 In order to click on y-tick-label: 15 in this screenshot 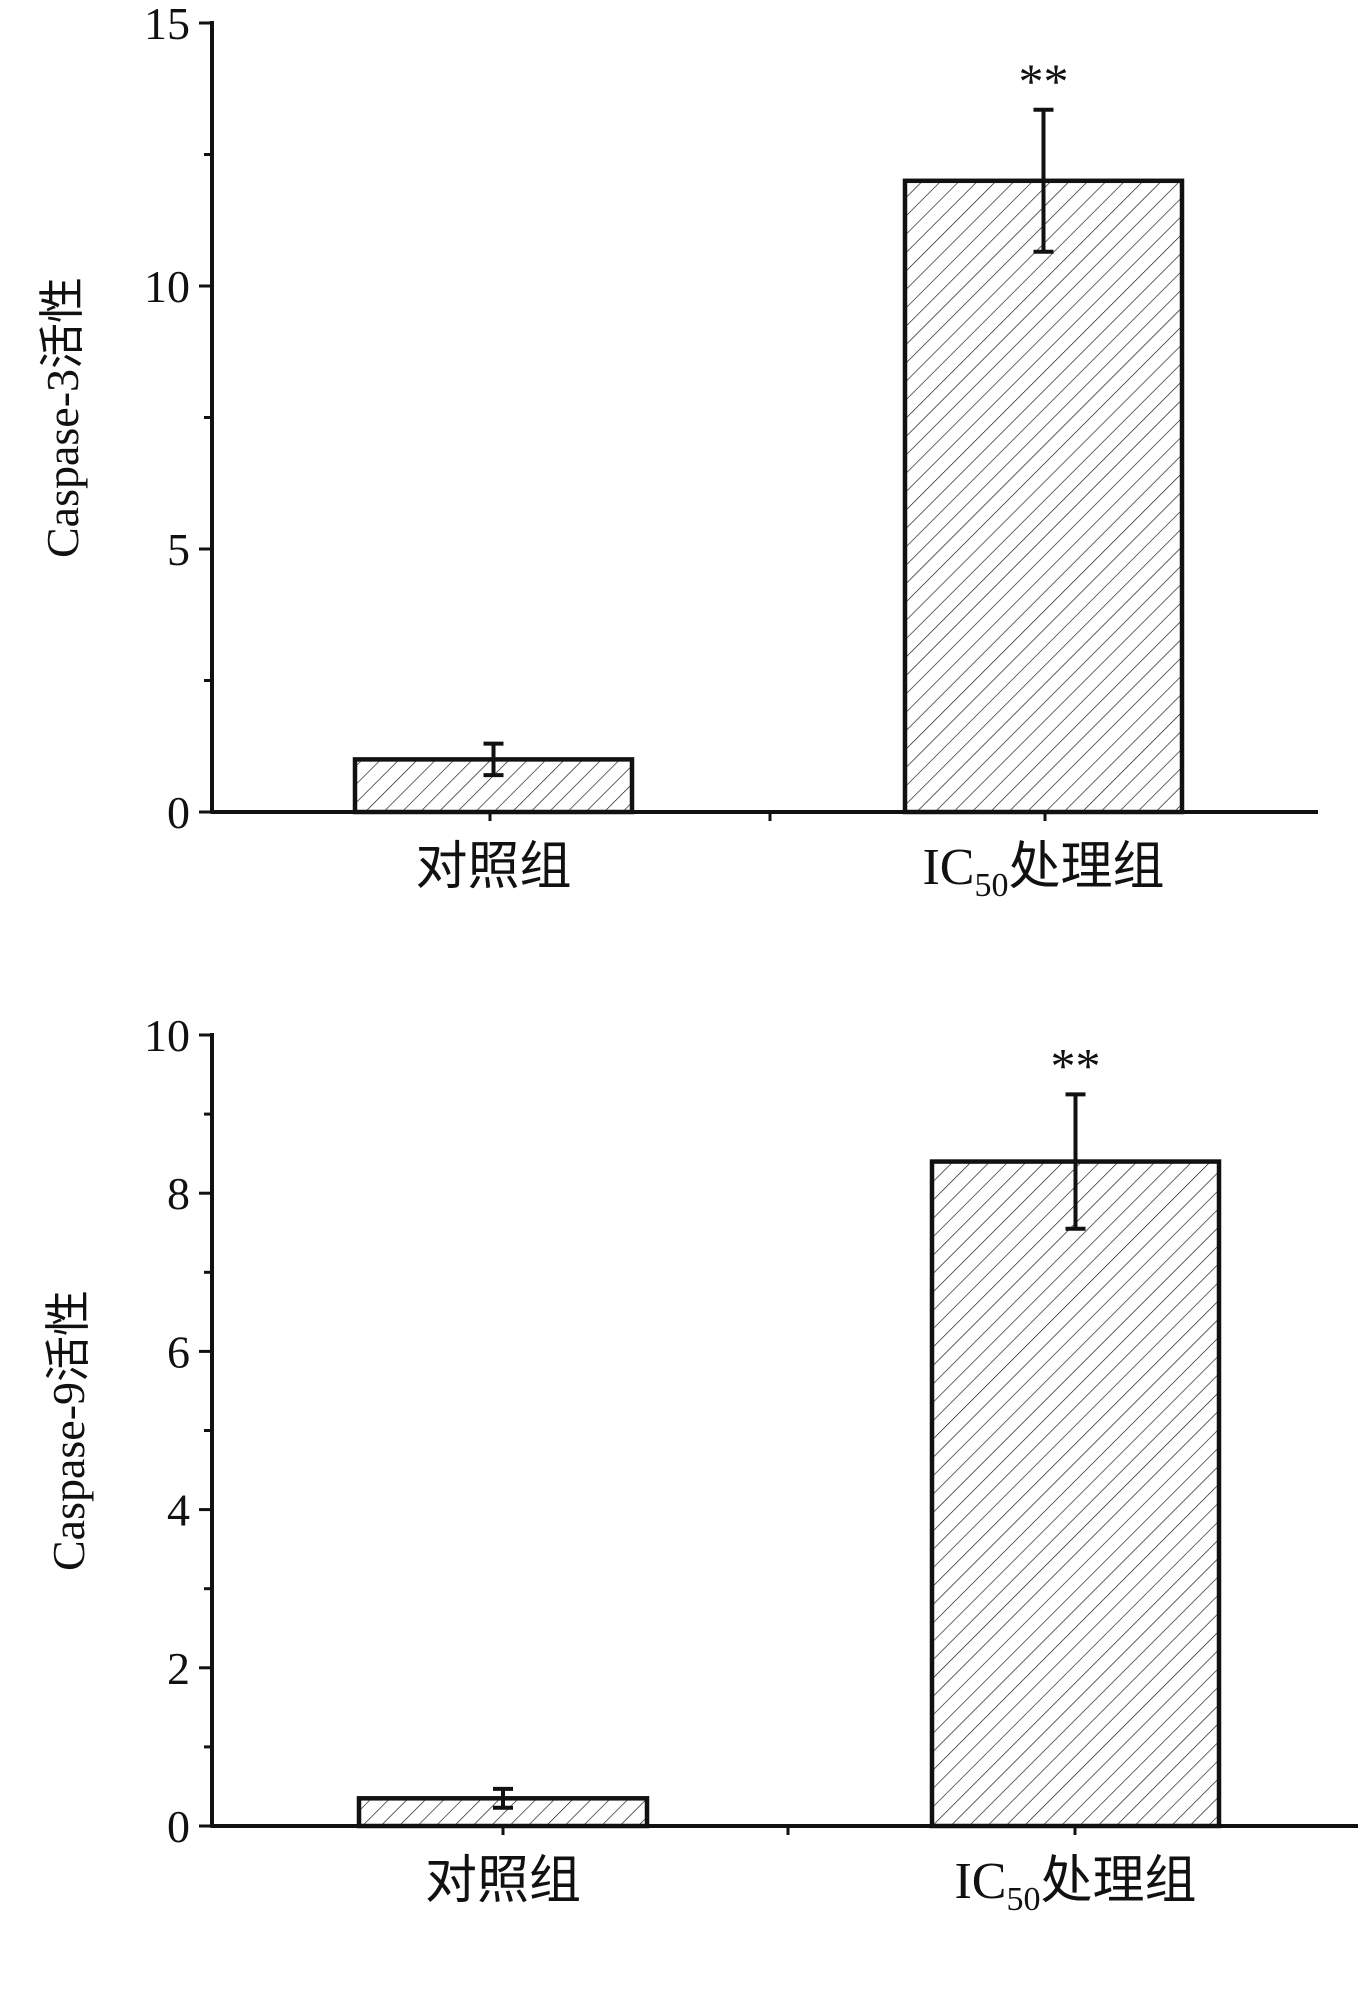, I will do `click(167, 24)`.